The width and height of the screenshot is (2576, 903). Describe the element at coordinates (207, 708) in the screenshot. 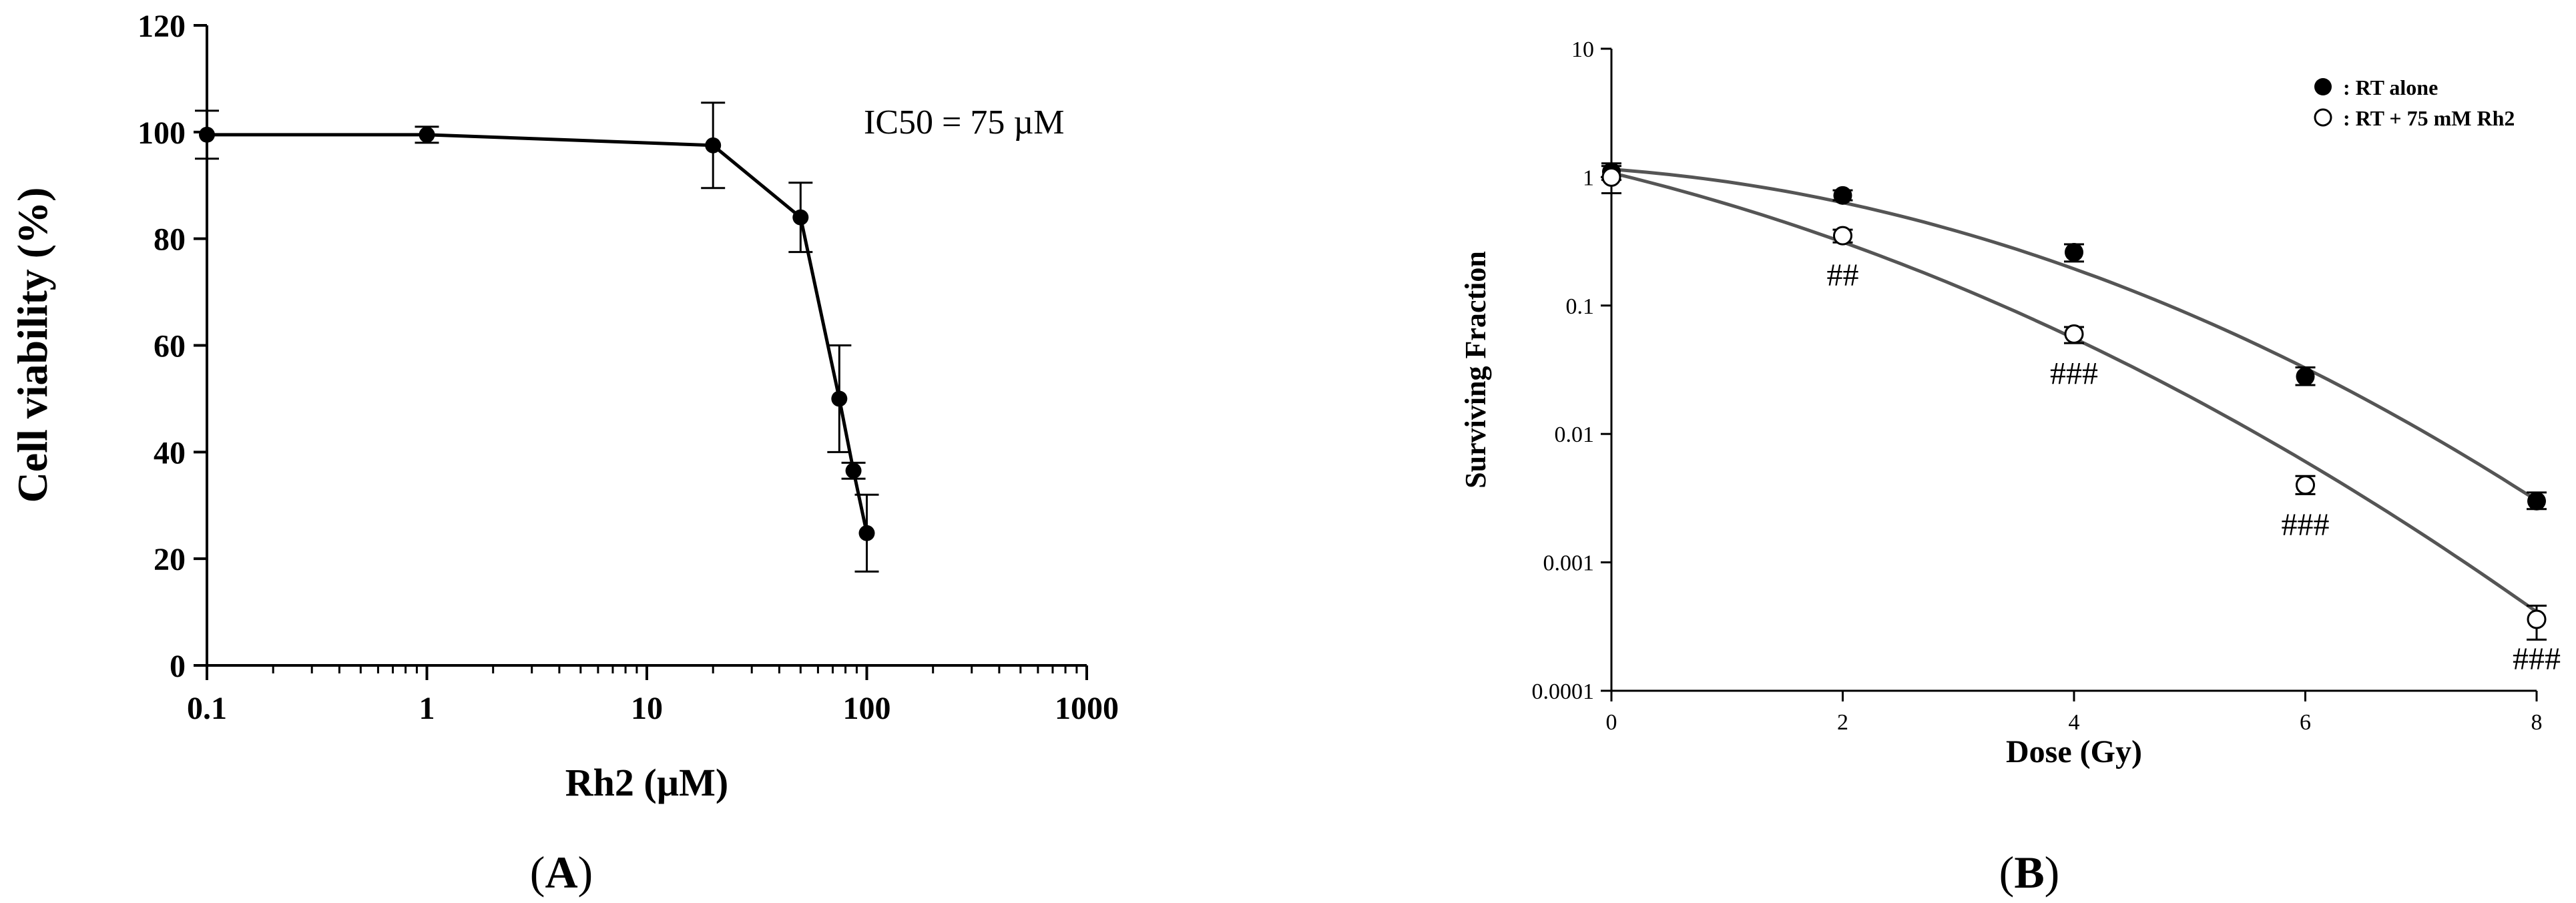

I see `chart-a-x-tick-label: 0.1` at that location.